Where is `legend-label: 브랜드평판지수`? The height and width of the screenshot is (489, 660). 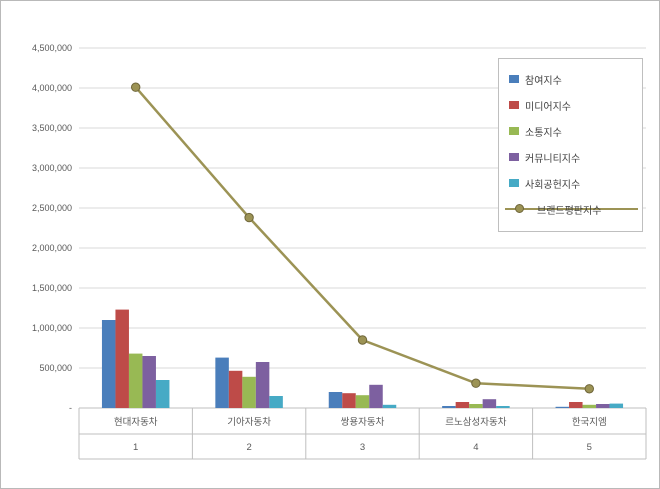 legend-label: 브랜드평판지수 is located at coordinates (569, 211).